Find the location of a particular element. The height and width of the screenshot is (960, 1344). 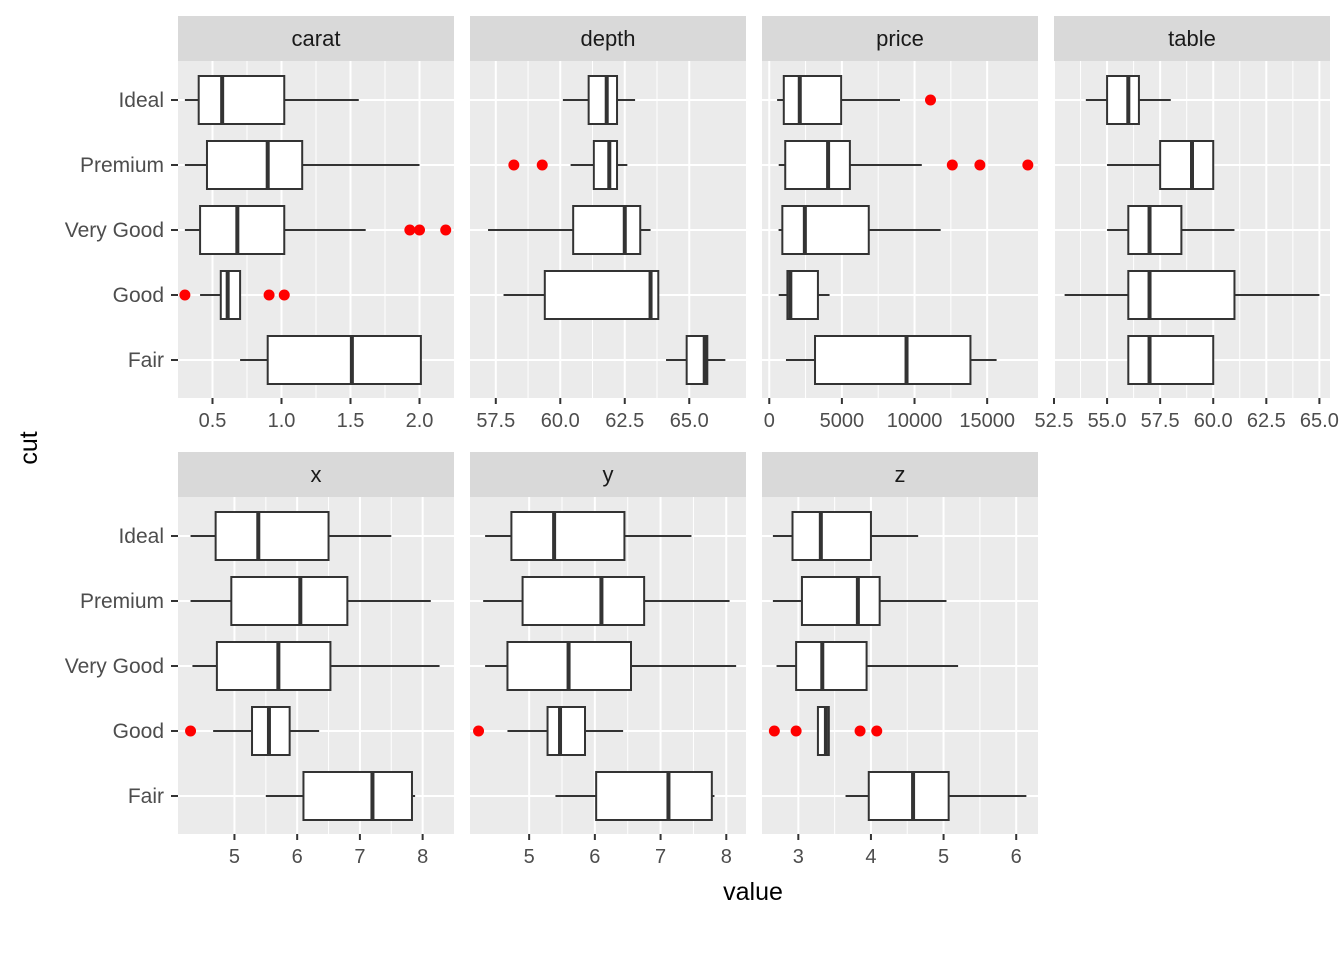

x-tick-label: 2.0 is located at coordinates (420, 421).